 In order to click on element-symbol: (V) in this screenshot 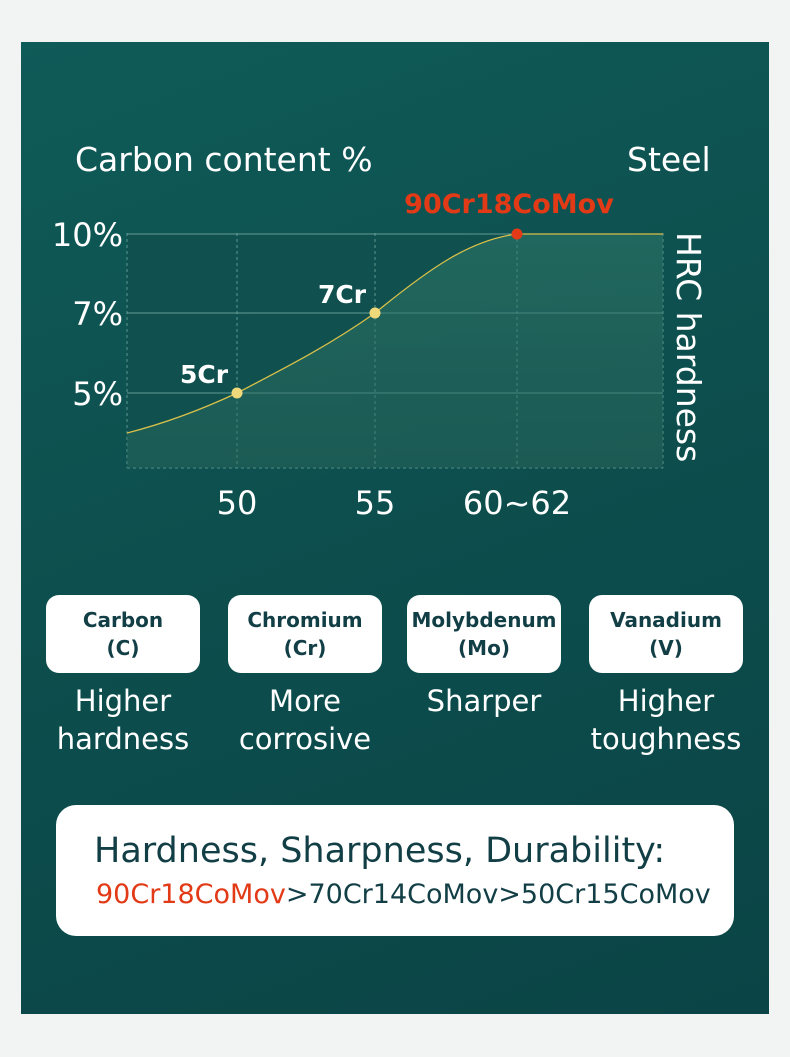, I will do `click(666, 648)`.